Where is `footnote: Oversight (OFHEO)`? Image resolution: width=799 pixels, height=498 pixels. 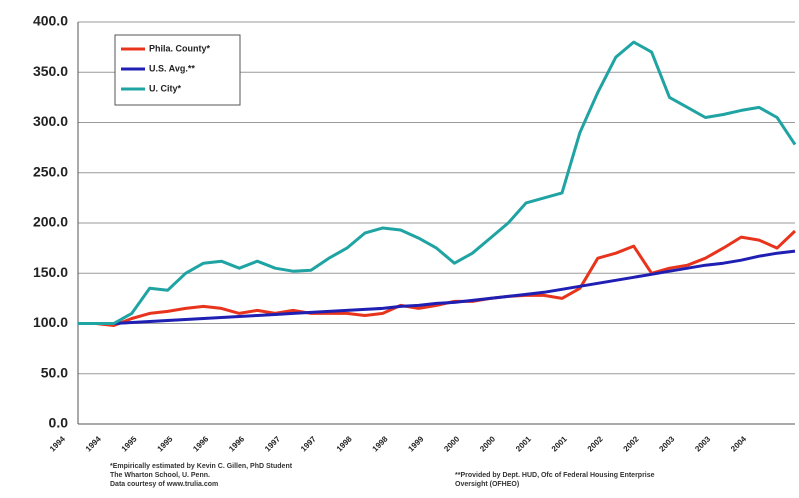 footnote: Oversight (OFHEO) is located at coordinates (487, 484).